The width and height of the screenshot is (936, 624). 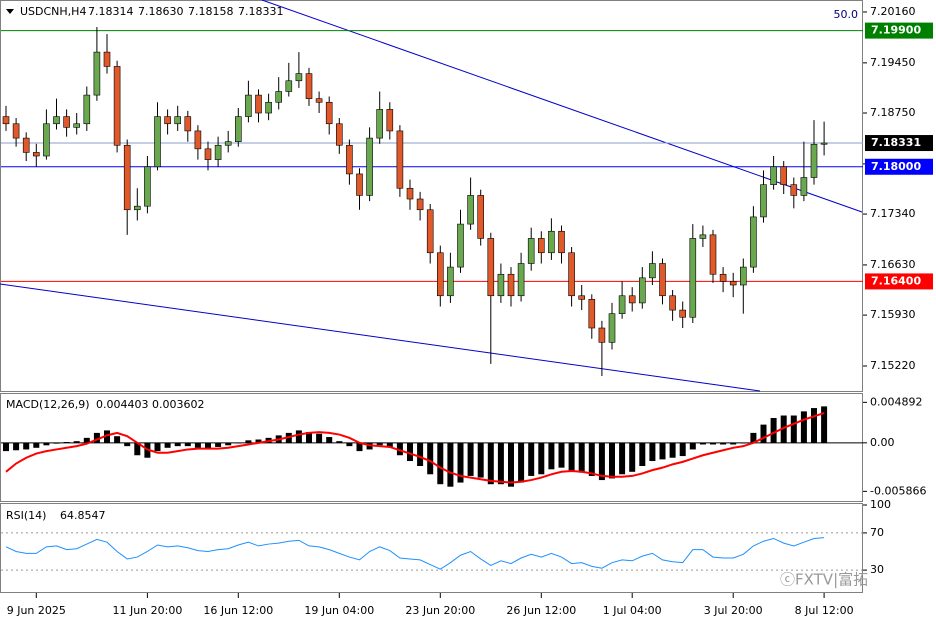 I want to click on macd-value: 0.004403, so click(x=122, y=404).